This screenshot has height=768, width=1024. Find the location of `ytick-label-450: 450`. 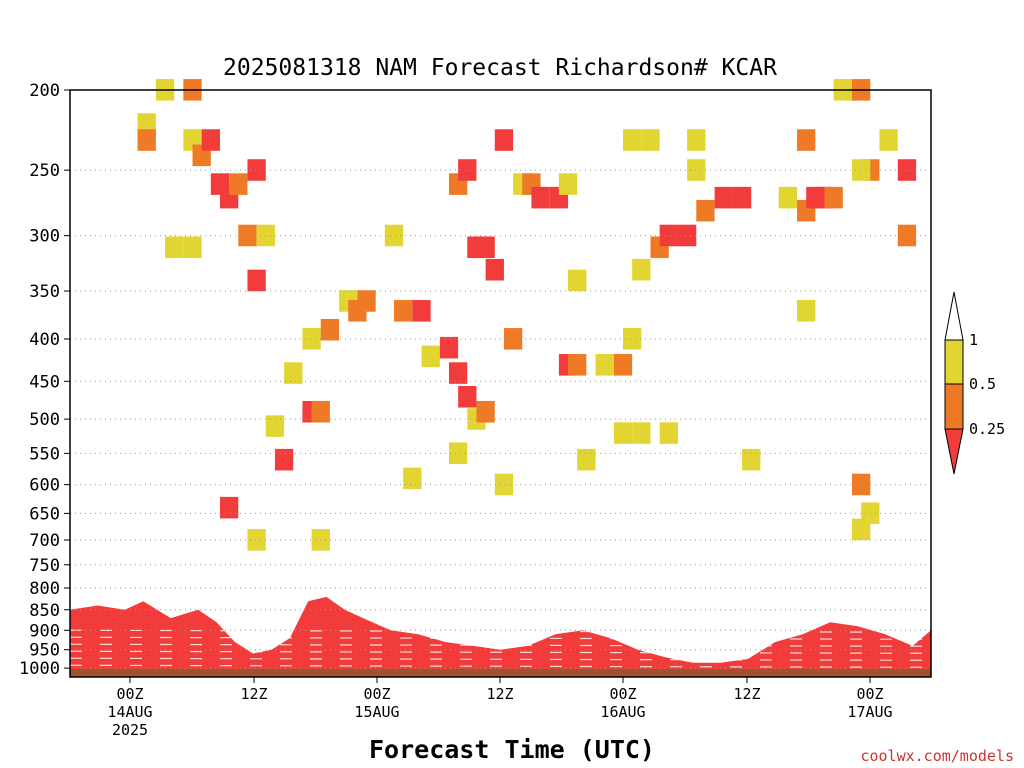

ytick-label-450: 450 is located at coordinates (44, 382).